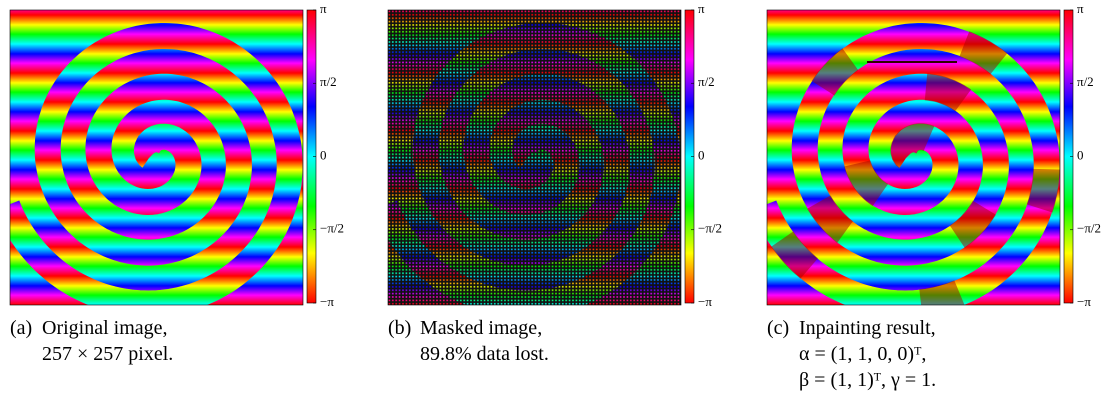 The height and width of the screenshot is (405, 1110). I want to click on caption-line: Inpainting result,, so click(867, 328).